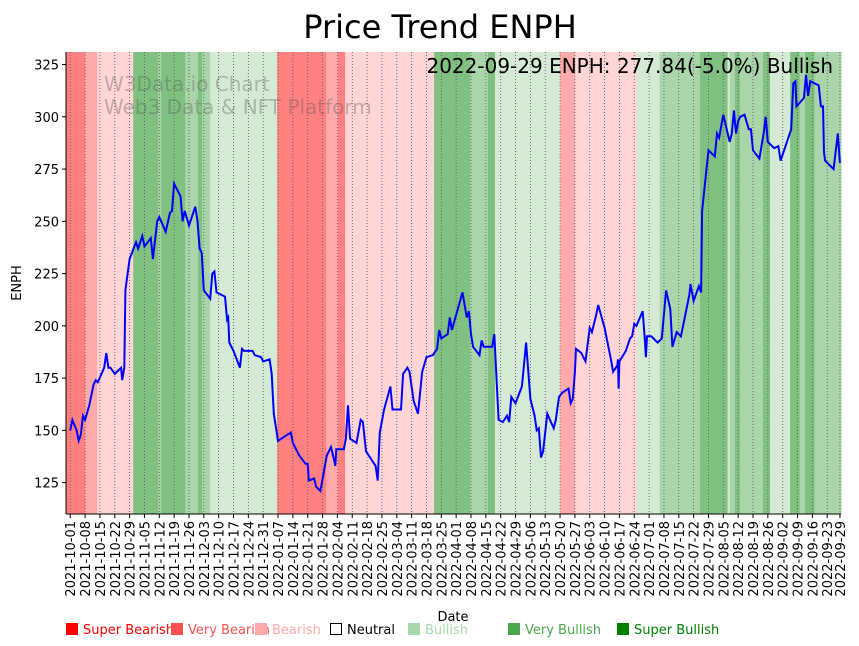 This screenshot has width=859, height=646. I want to click on x-tick-label: 2022-04-08, so click(472, 559).